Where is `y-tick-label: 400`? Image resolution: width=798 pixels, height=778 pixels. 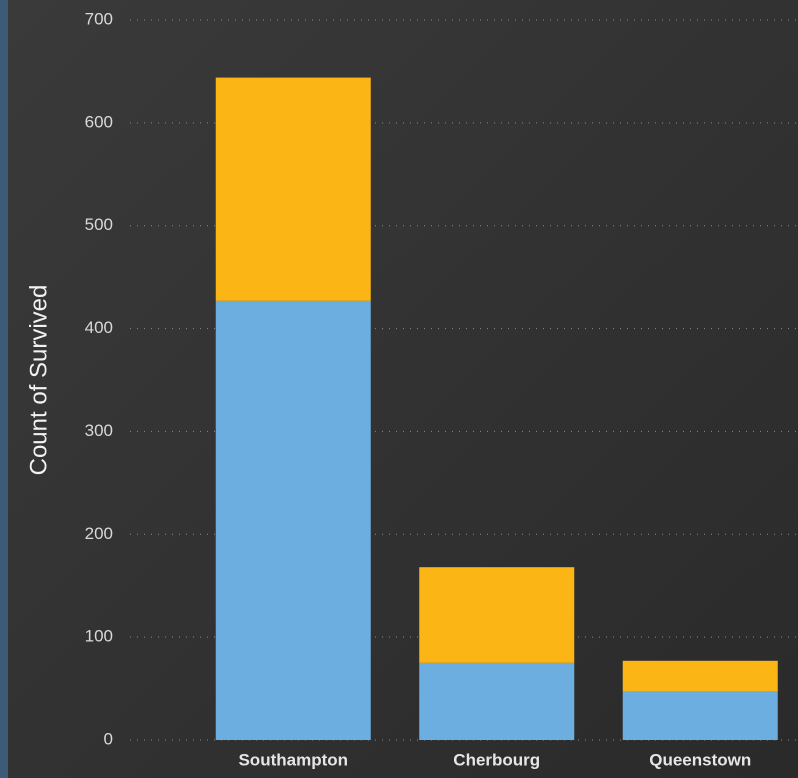
y-tick-label: 400 is located at coordinates (99, 327).